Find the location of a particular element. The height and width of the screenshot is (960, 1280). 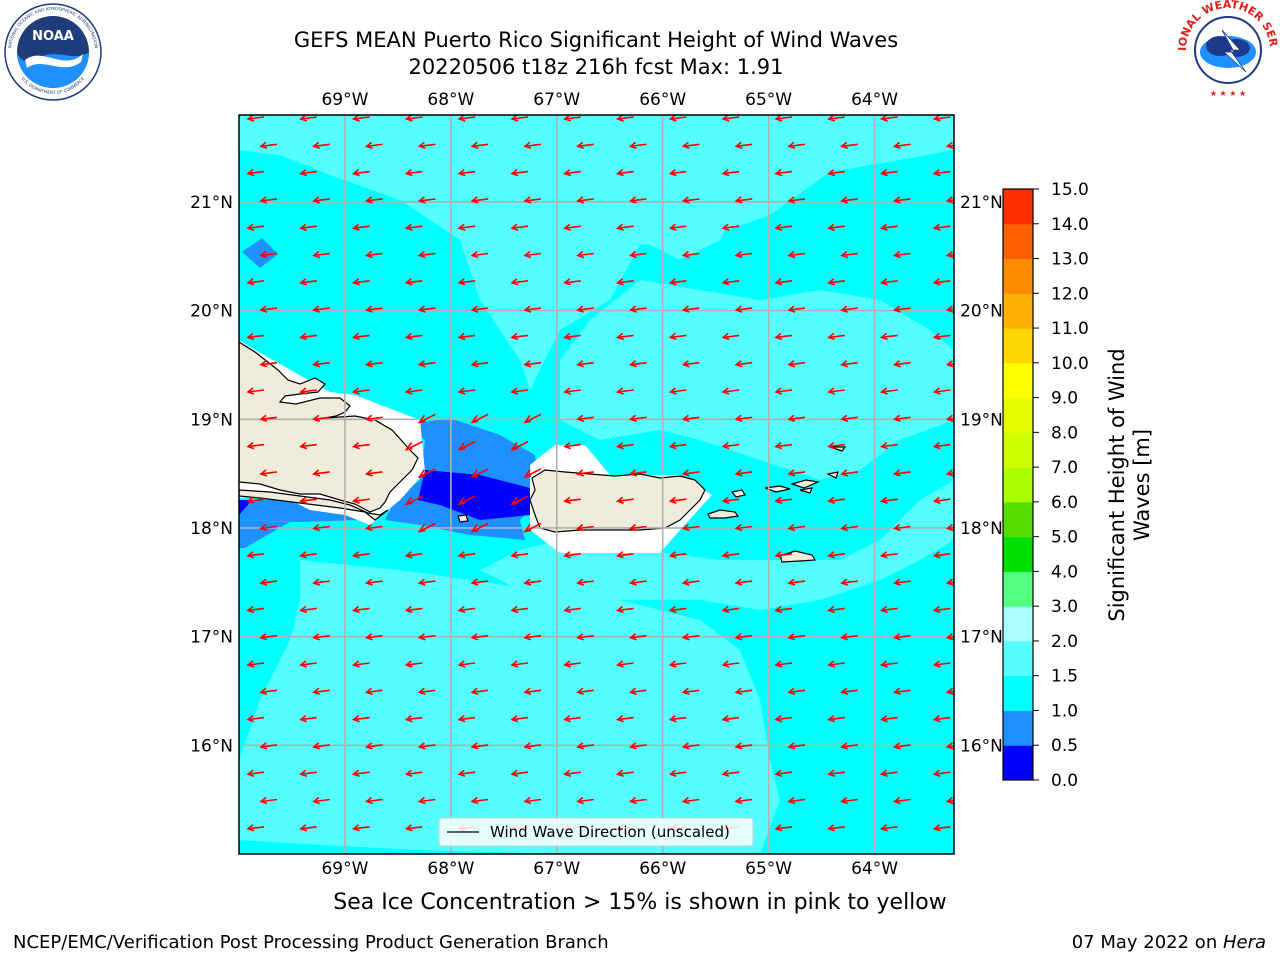

mona-island-land is located at coordinates (463, 518).